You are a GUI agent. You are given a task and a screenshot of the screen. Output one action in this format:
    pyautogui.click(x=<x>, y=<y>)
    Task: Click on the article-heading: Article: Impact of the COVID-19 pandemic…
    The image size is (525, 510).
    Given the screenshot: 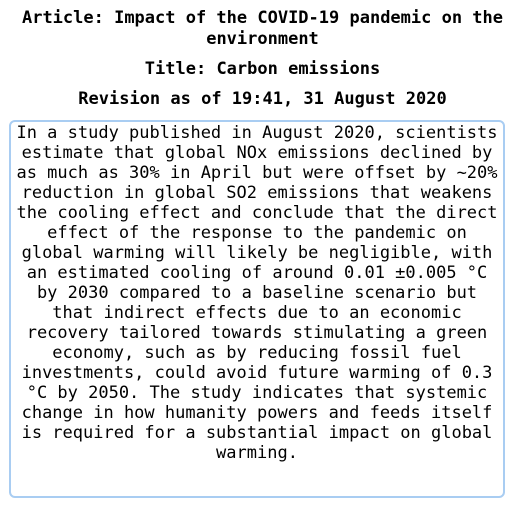 What is the action you would take?
    pyautogui.click(x=262, y=28)
    